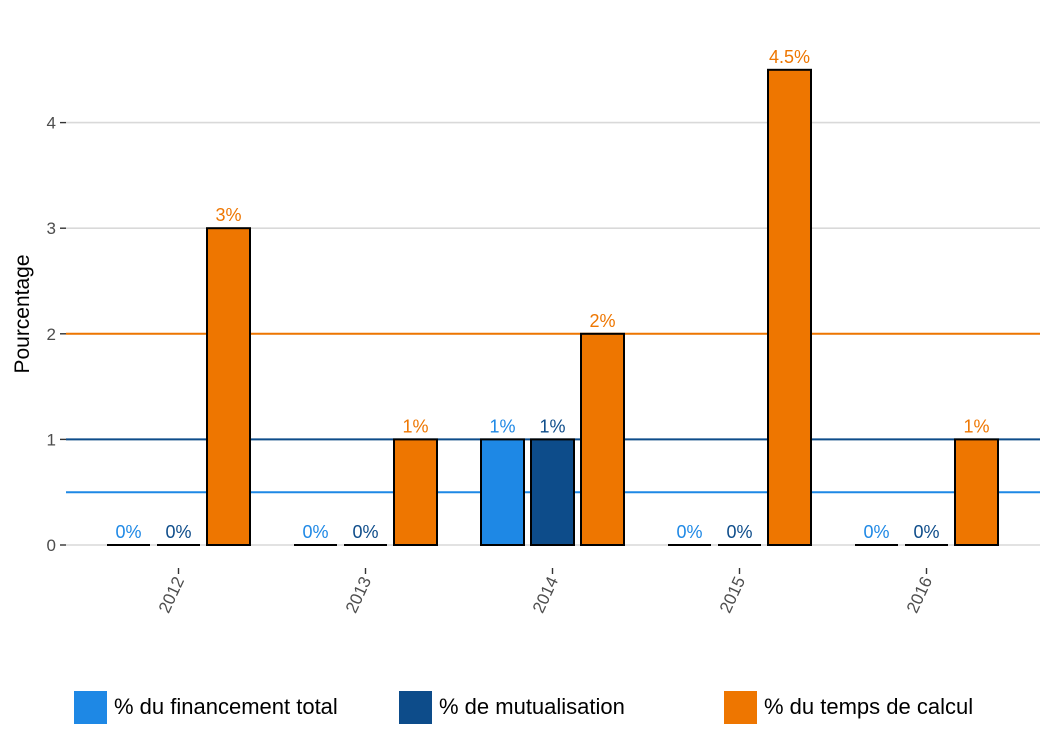 The image size is (1050, 749). Describe the element at coordinates (876, 532) in the screenshot. I see `data-label-2016-series-0: 0%` at that location.